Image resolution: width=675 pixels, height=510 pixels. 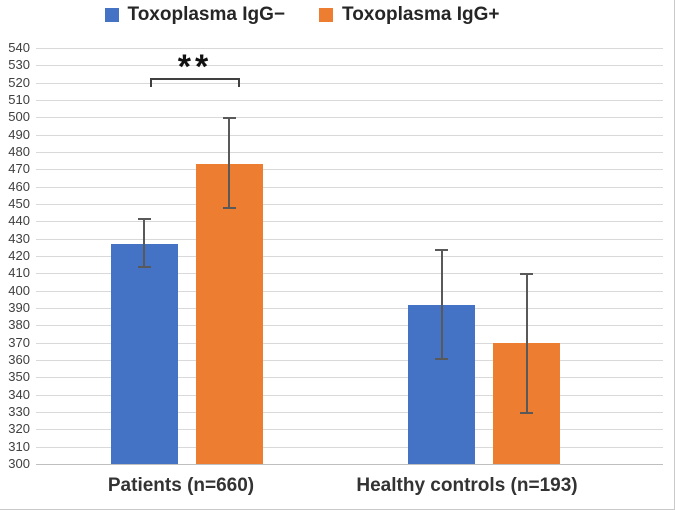 What do you see at coordinates (195, 82) in the screenshot?
I see `significance-bracket` at bounding box center [195, 82].